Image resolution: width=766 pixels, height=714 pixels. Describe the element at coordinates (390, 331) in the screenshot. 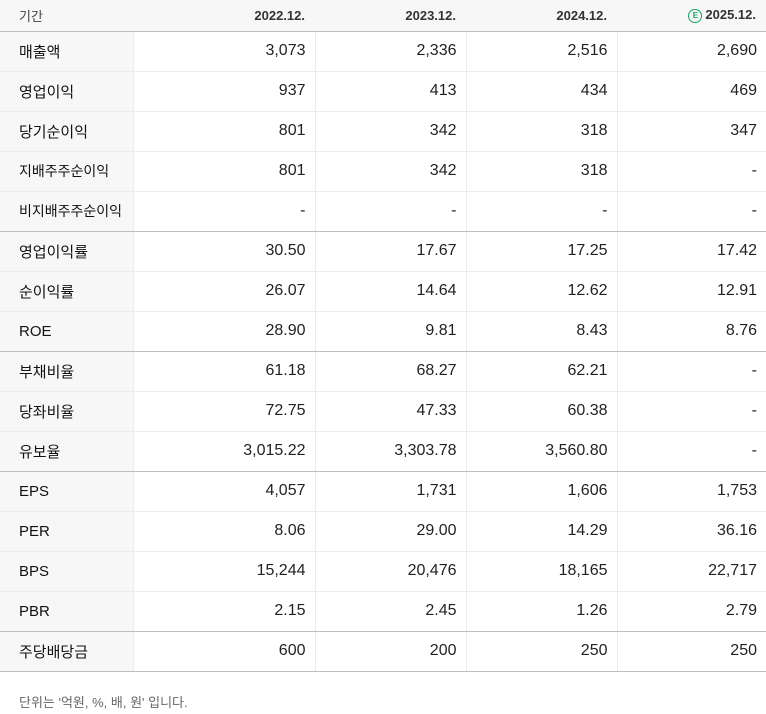

I see `cell-value: 9.81` at that location.